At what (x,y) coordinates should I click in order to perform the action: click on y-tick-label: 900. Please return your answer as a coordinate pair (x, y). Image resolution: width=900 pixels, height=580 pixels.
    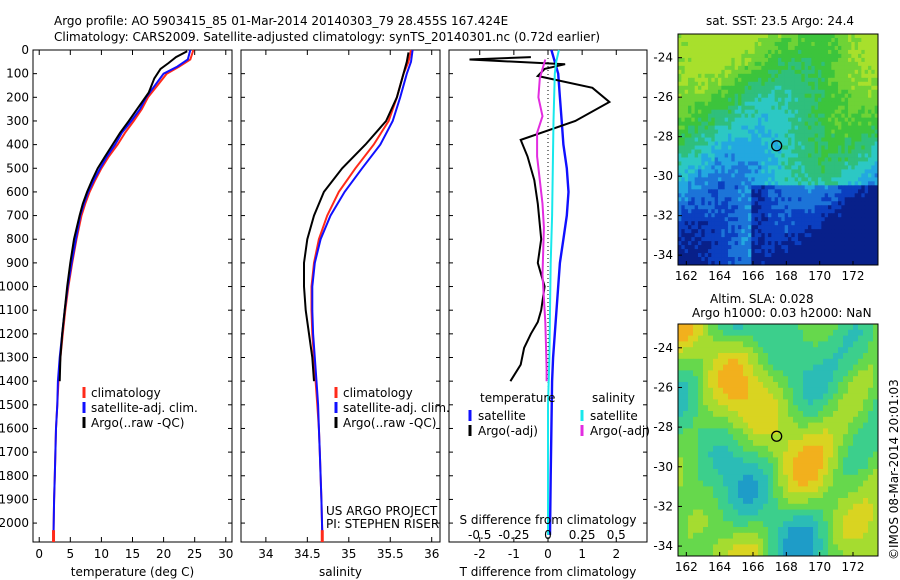
    Looking at the image, I should click on (17, 263).